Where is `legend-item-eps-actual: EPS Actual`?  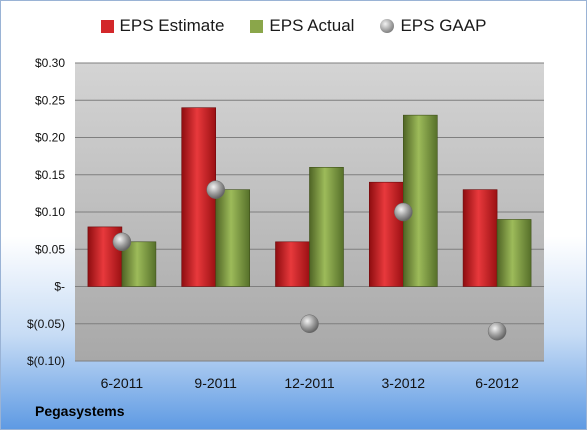 legend-item-eps-actual: EPS Actual is located at coordinates (302, 26).